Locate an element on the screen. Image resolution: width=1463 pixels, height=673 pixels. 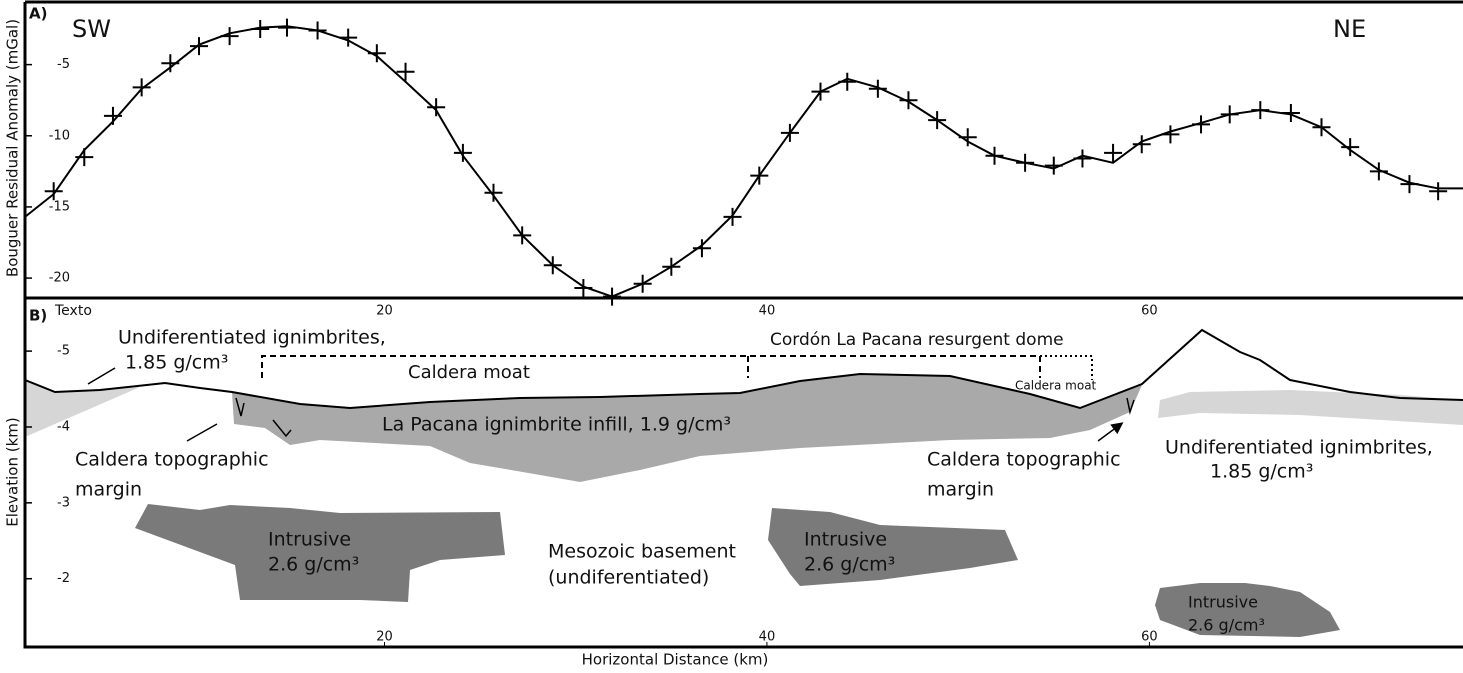
panel-label: A) is located at coordinates (38, 14).